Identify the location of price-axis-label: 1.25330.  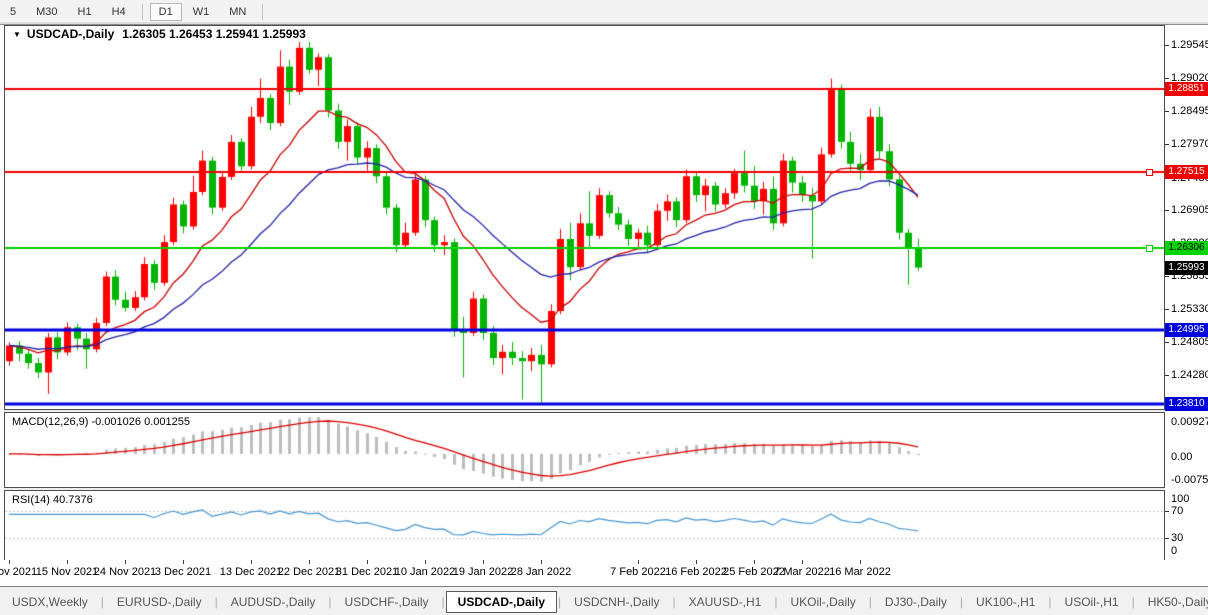
(1189, 309).